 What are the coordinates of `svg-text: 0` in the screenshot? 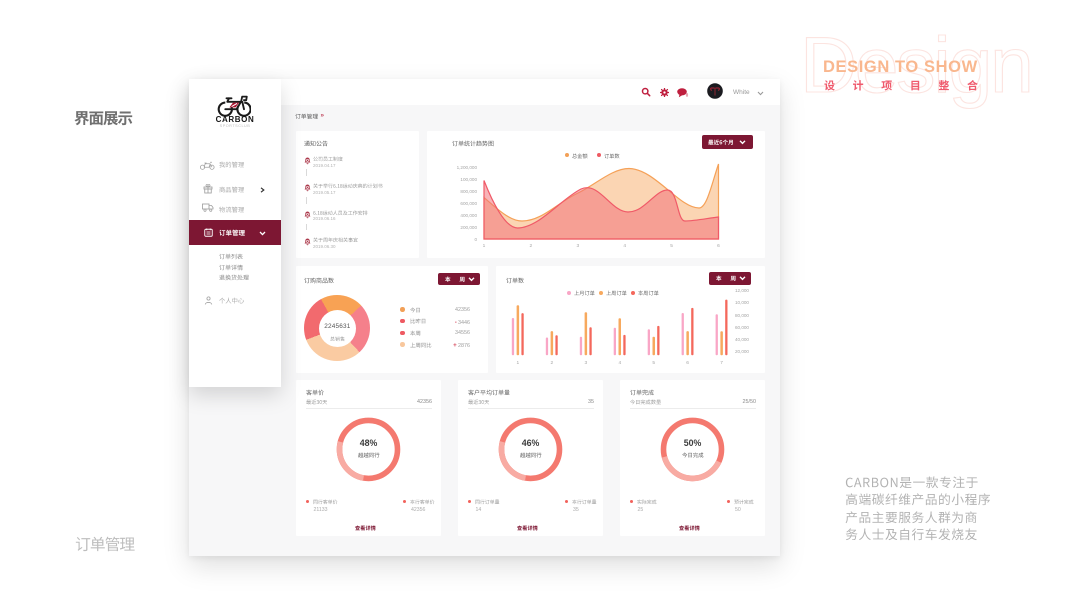 It's located at (687, 95).